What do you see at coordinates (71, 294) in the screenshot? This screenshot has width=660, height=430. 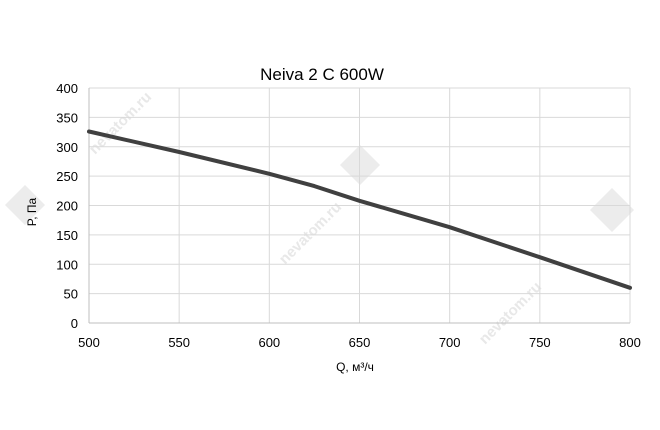 I see `y-tick-label: 50` at bounding box center [71, 294].